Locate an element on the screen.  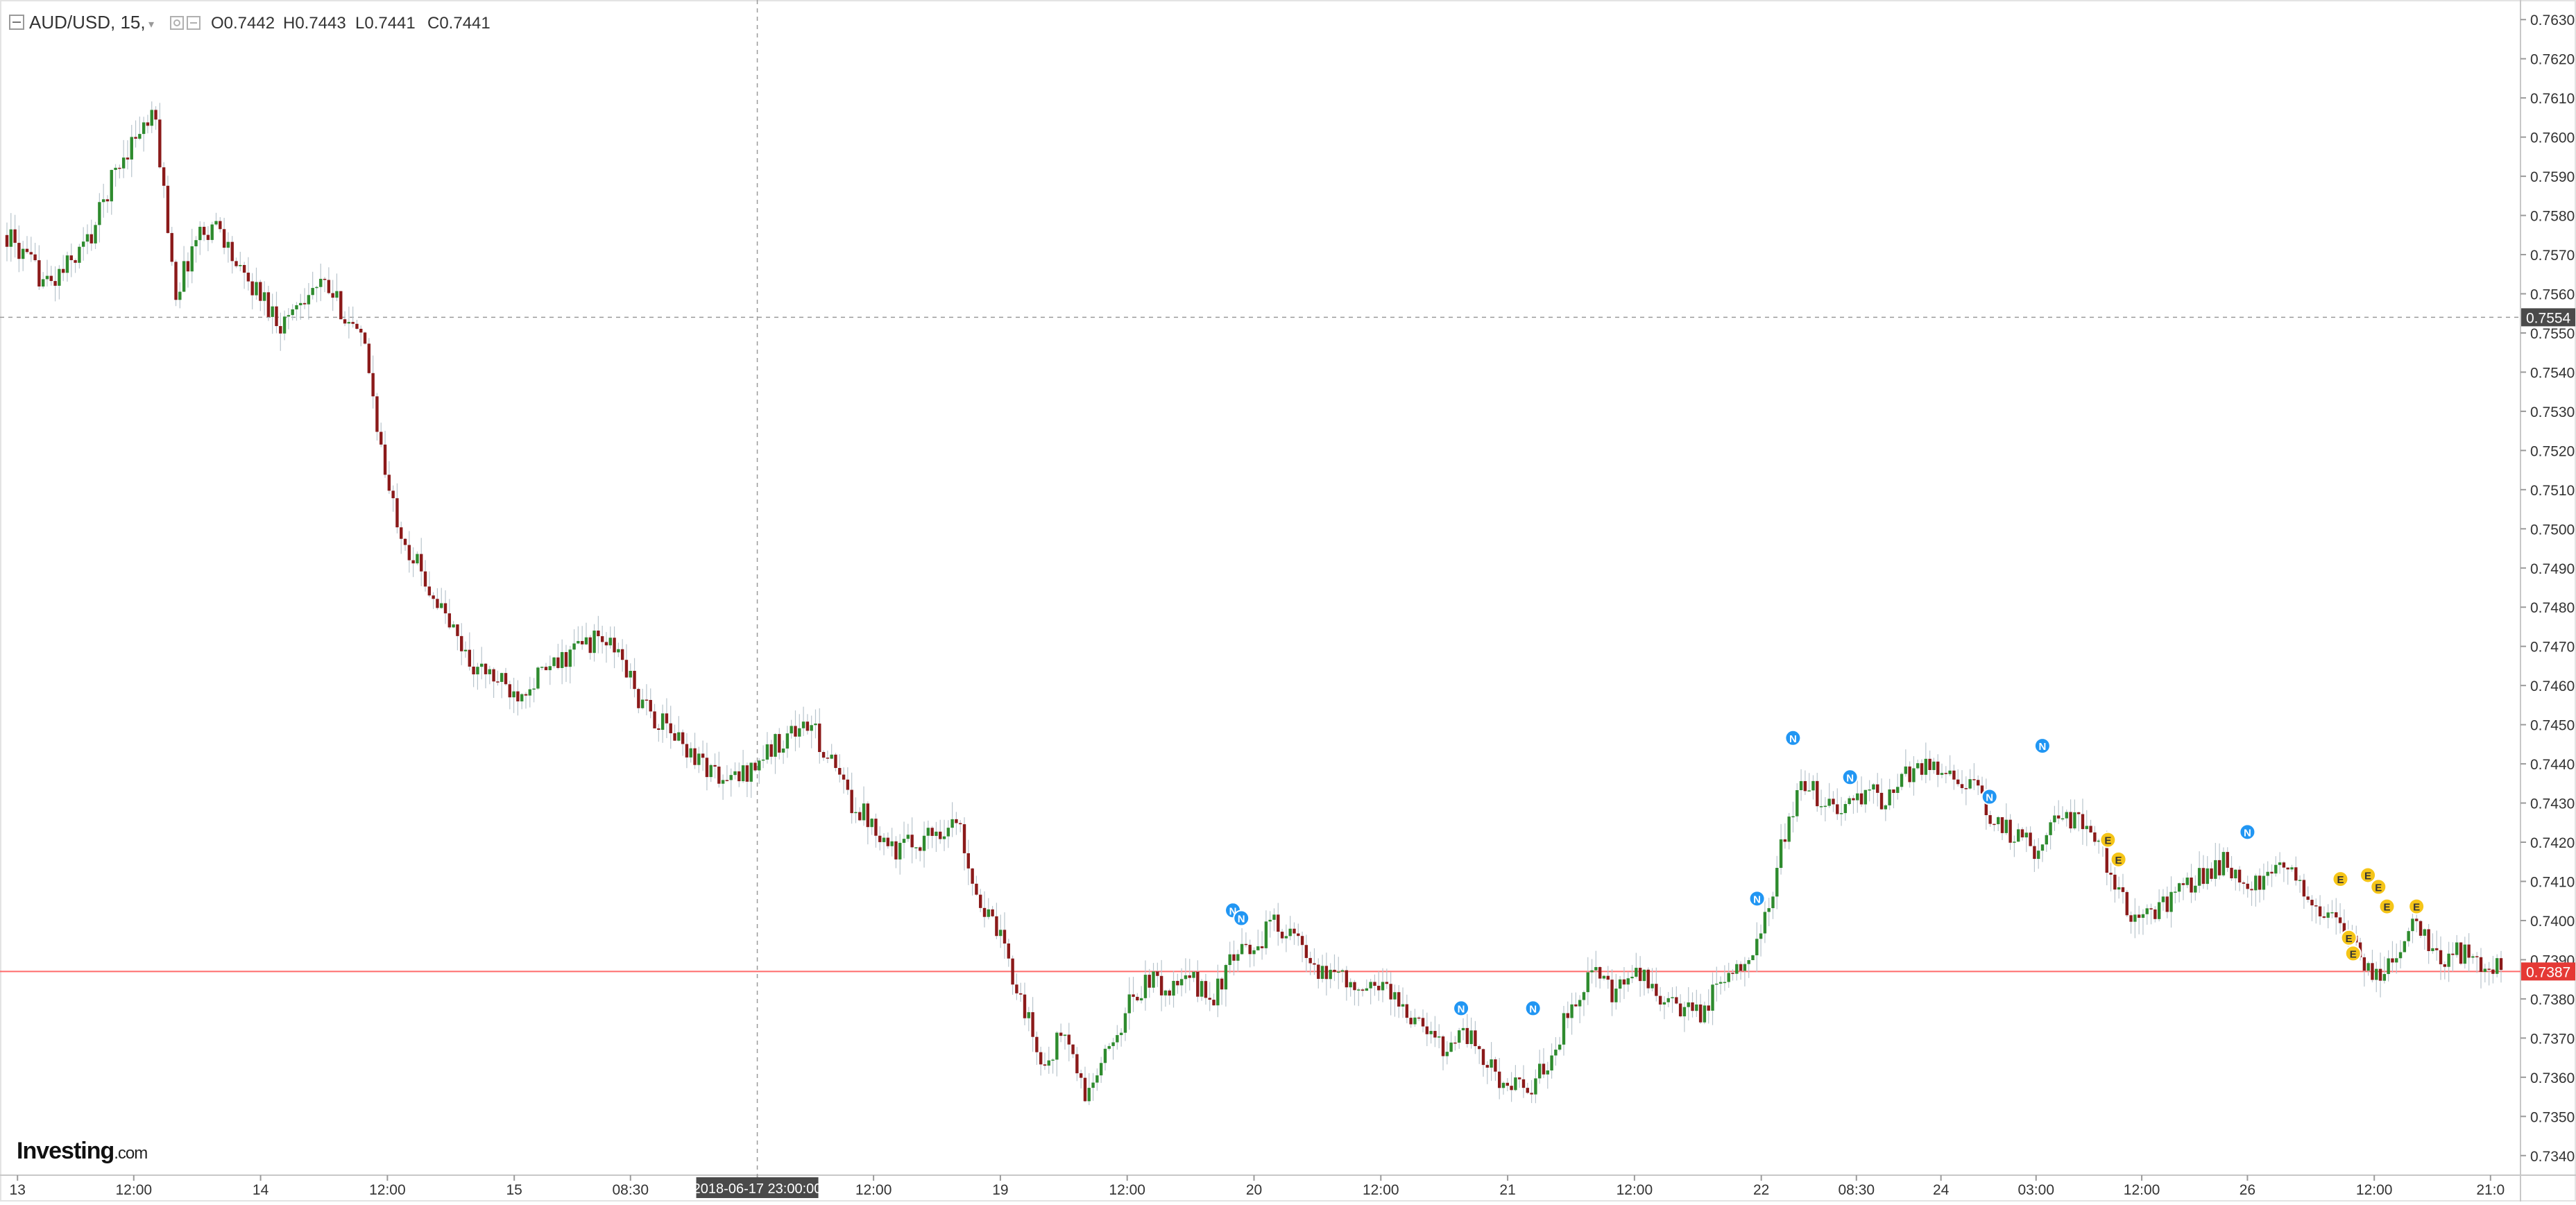
price-tick-label: 0.7510 is located at coordinates (2552, 491).